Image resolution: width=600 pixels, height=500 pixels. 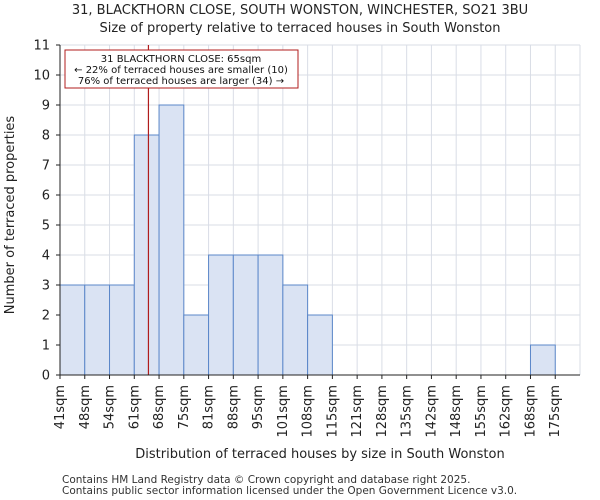 I want to click on bar-95sqm, so click(x=270, y=315).